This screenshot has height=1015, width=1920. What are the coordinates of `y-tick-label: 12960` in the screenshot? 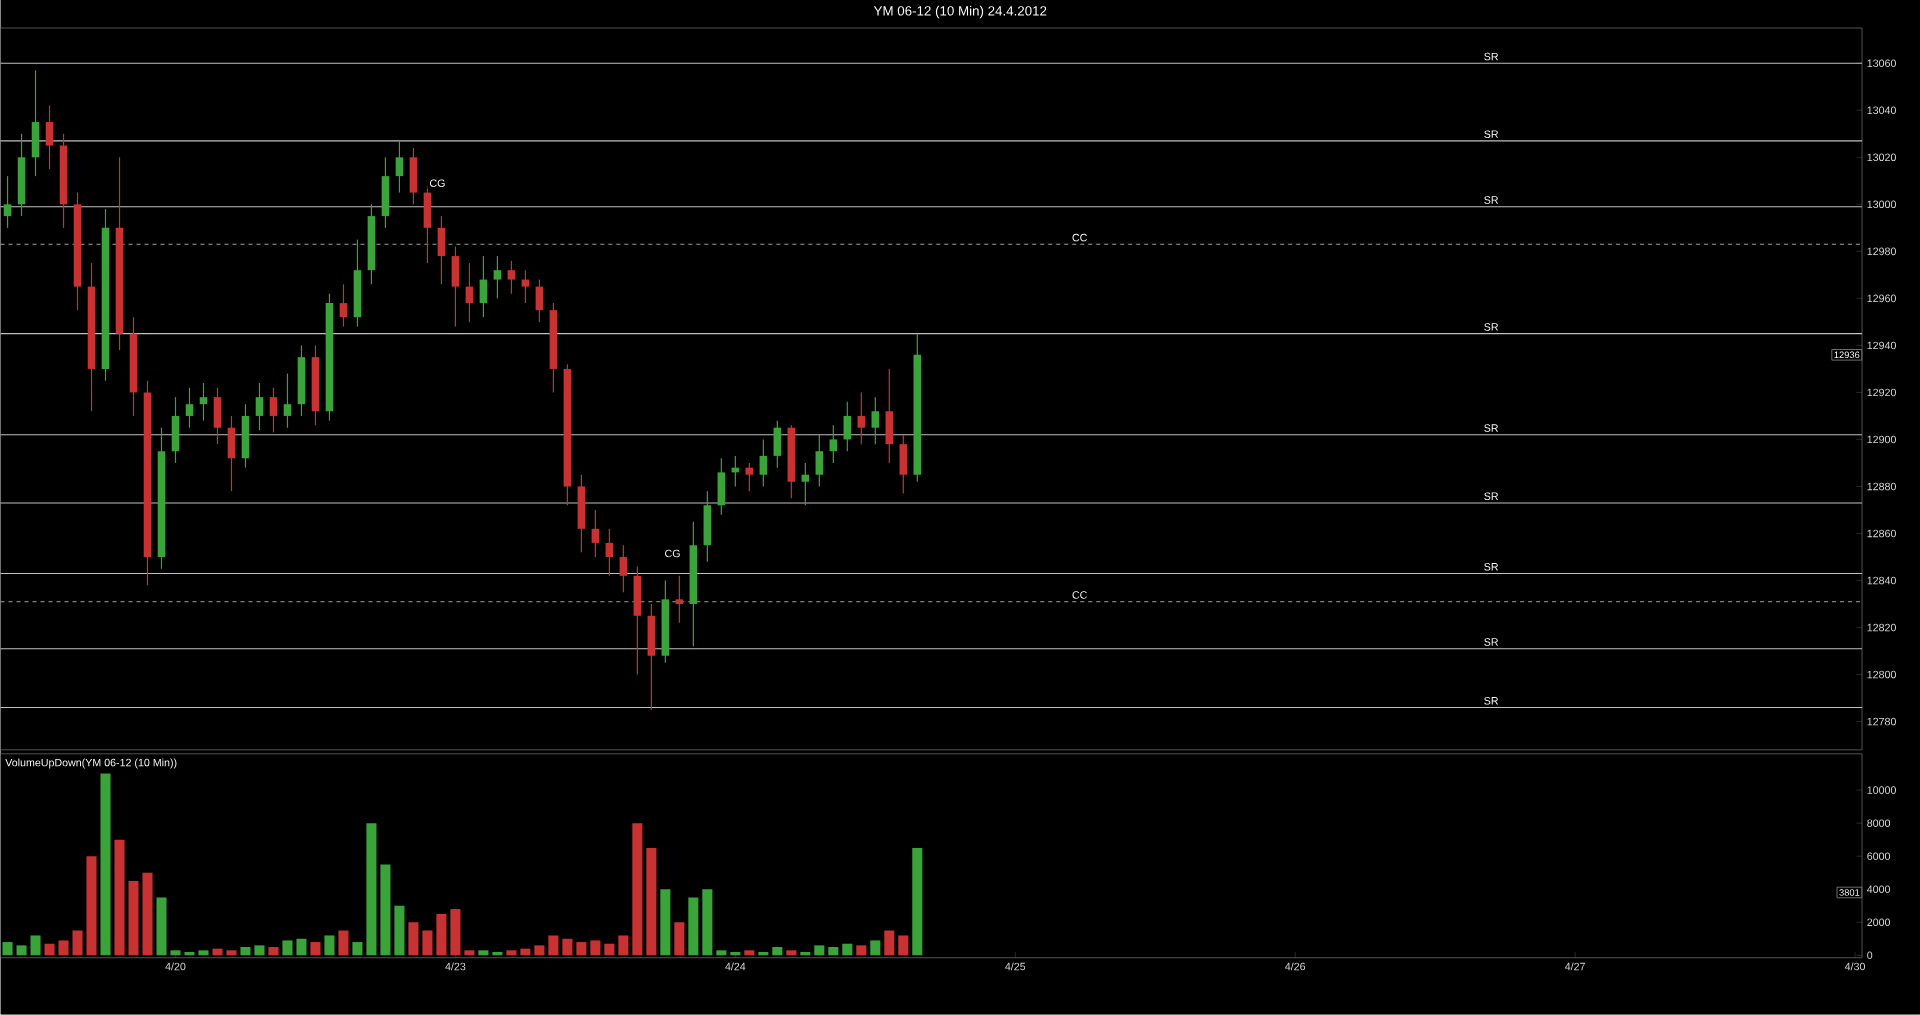 It's located at (1881, 298).